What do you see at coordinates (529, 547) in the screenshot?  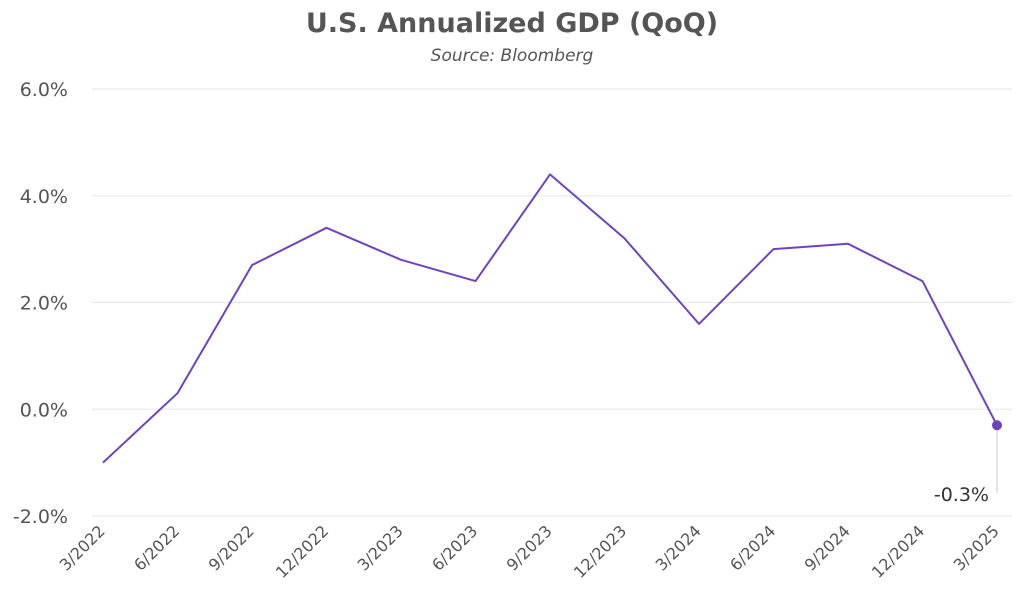 I see `x-tick-label: 9/2023` at bounding box center [529, 547].